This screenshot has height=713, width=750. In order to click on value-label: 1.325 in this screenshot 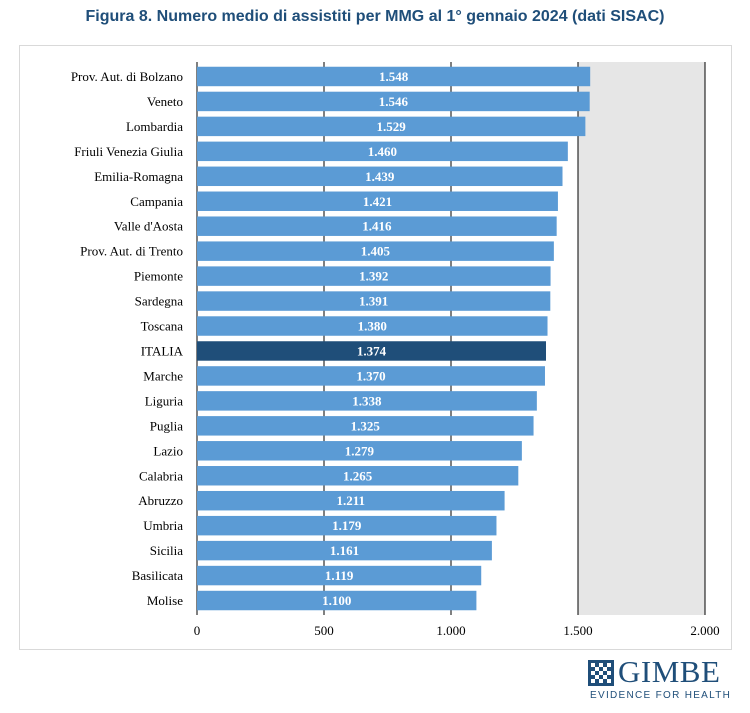, I will do `click(366, 425)`.